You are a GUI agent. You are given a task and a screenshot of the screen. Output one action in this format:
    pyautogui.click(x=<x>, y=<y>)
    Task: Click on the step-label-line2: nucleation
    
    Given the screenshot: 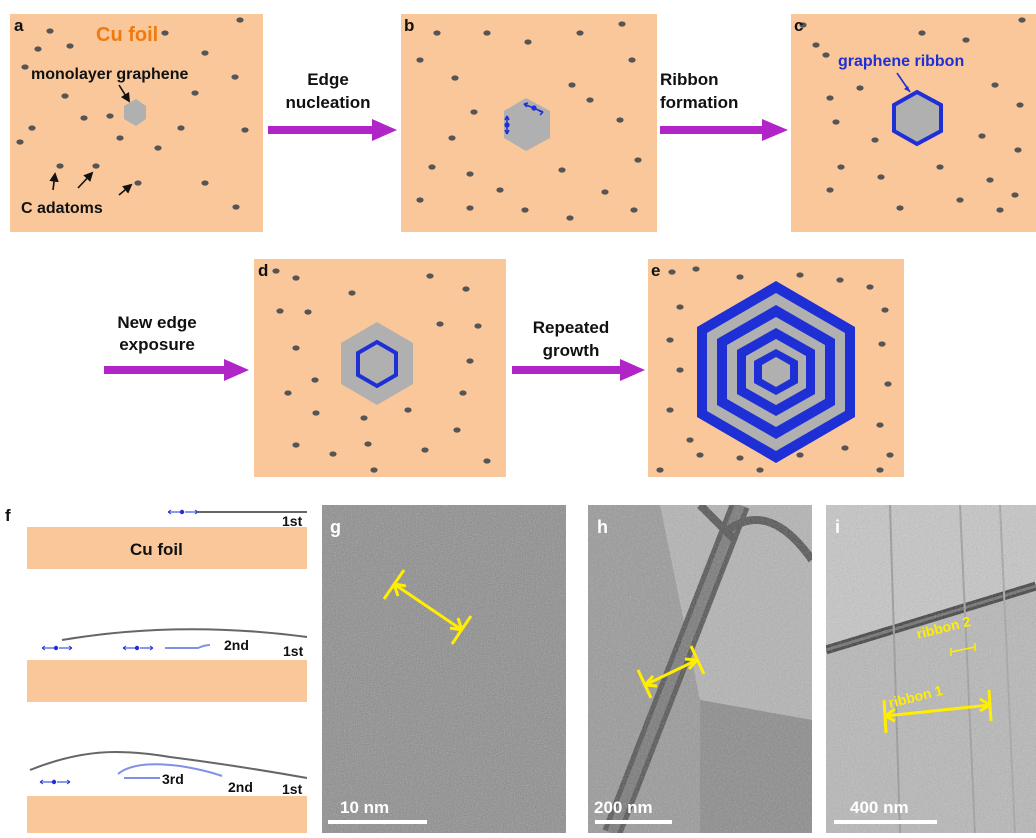 What is the action you would take?
    pyautogui.click(x=327, y=102)
    